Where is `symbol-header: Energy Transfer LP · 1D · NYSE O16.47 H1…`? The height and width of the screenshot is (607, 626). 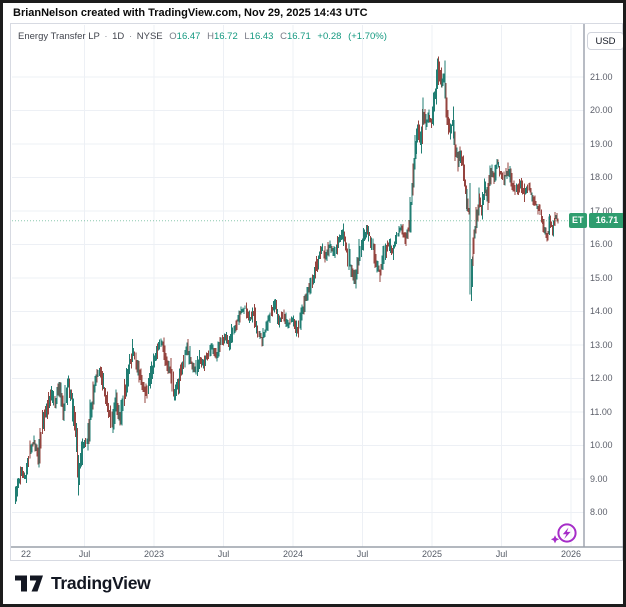 symbol-header: Energy Transfer LP · 1D · NYSE O16.47 H1… is located at coordinates (202, 36).